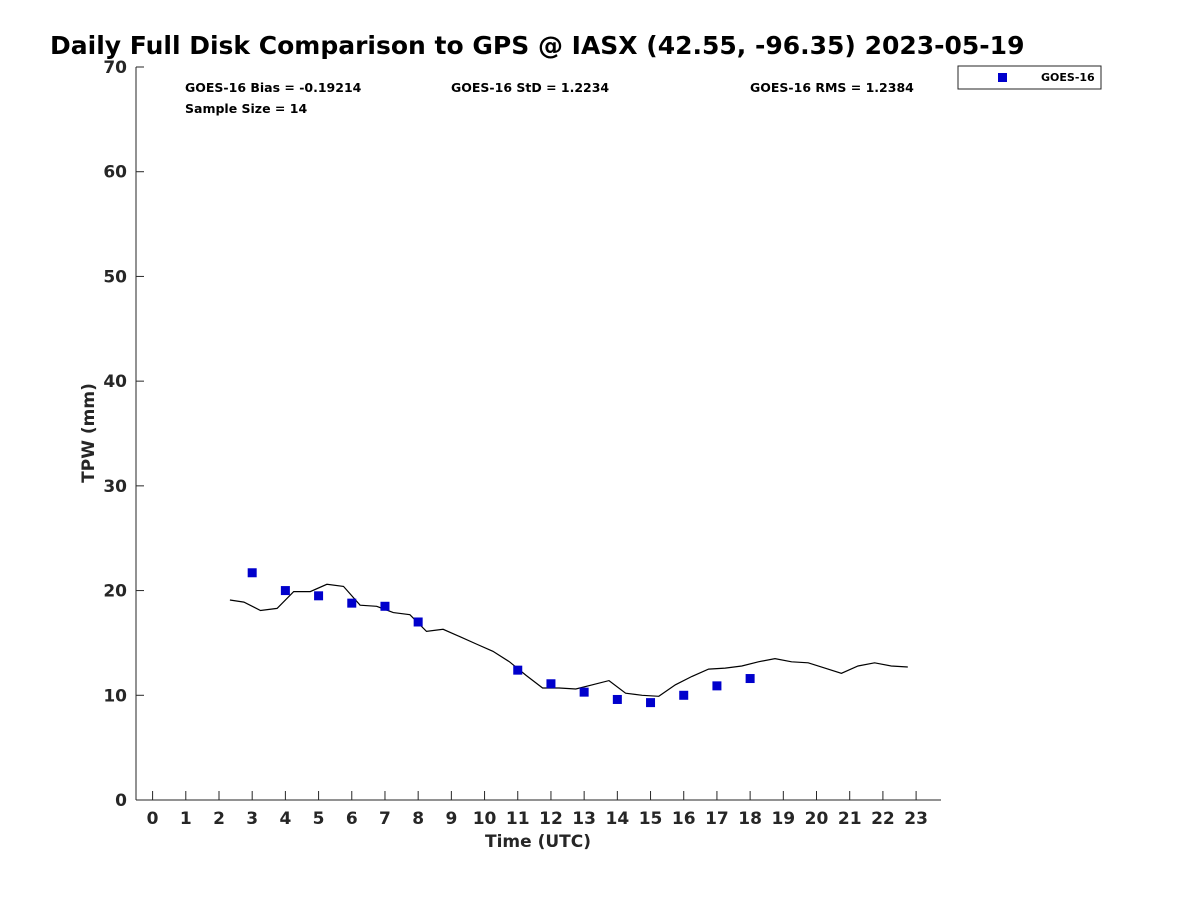  I want to click on x-tick-label: 13, so click(584, 819).